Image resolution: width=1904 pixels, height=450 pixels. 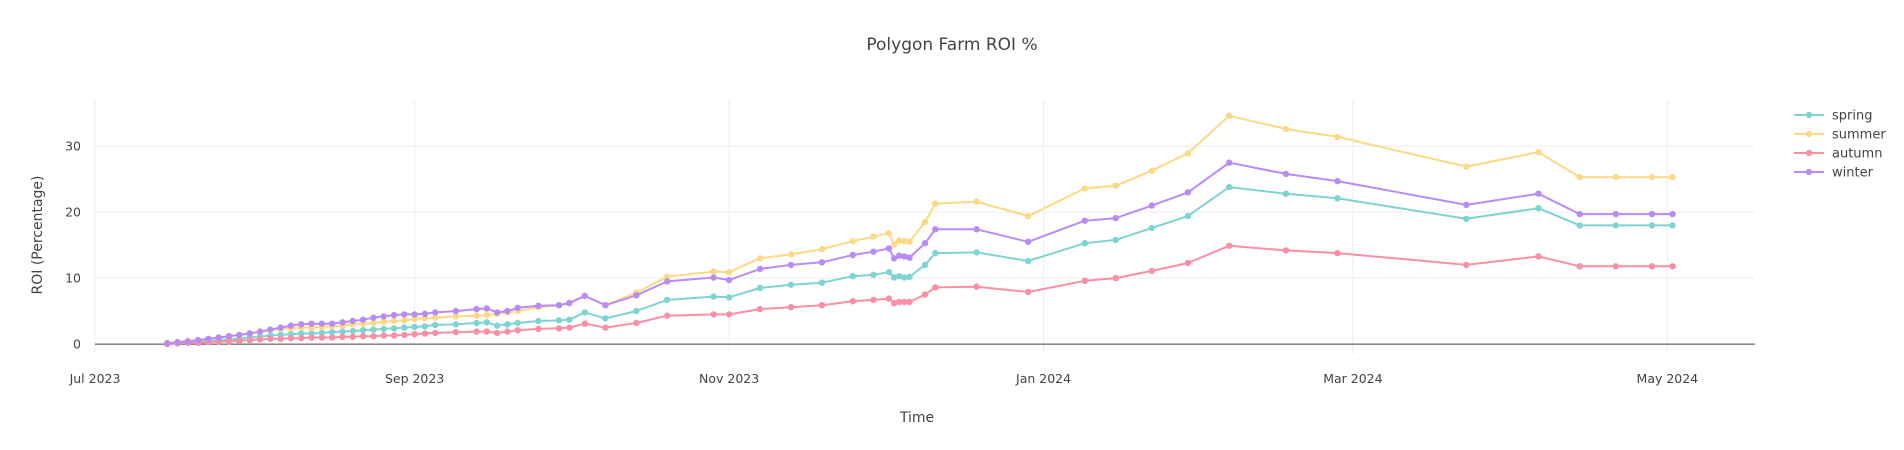 I want to click on legend-item-summer: summer, so click(x=1840, y=135).